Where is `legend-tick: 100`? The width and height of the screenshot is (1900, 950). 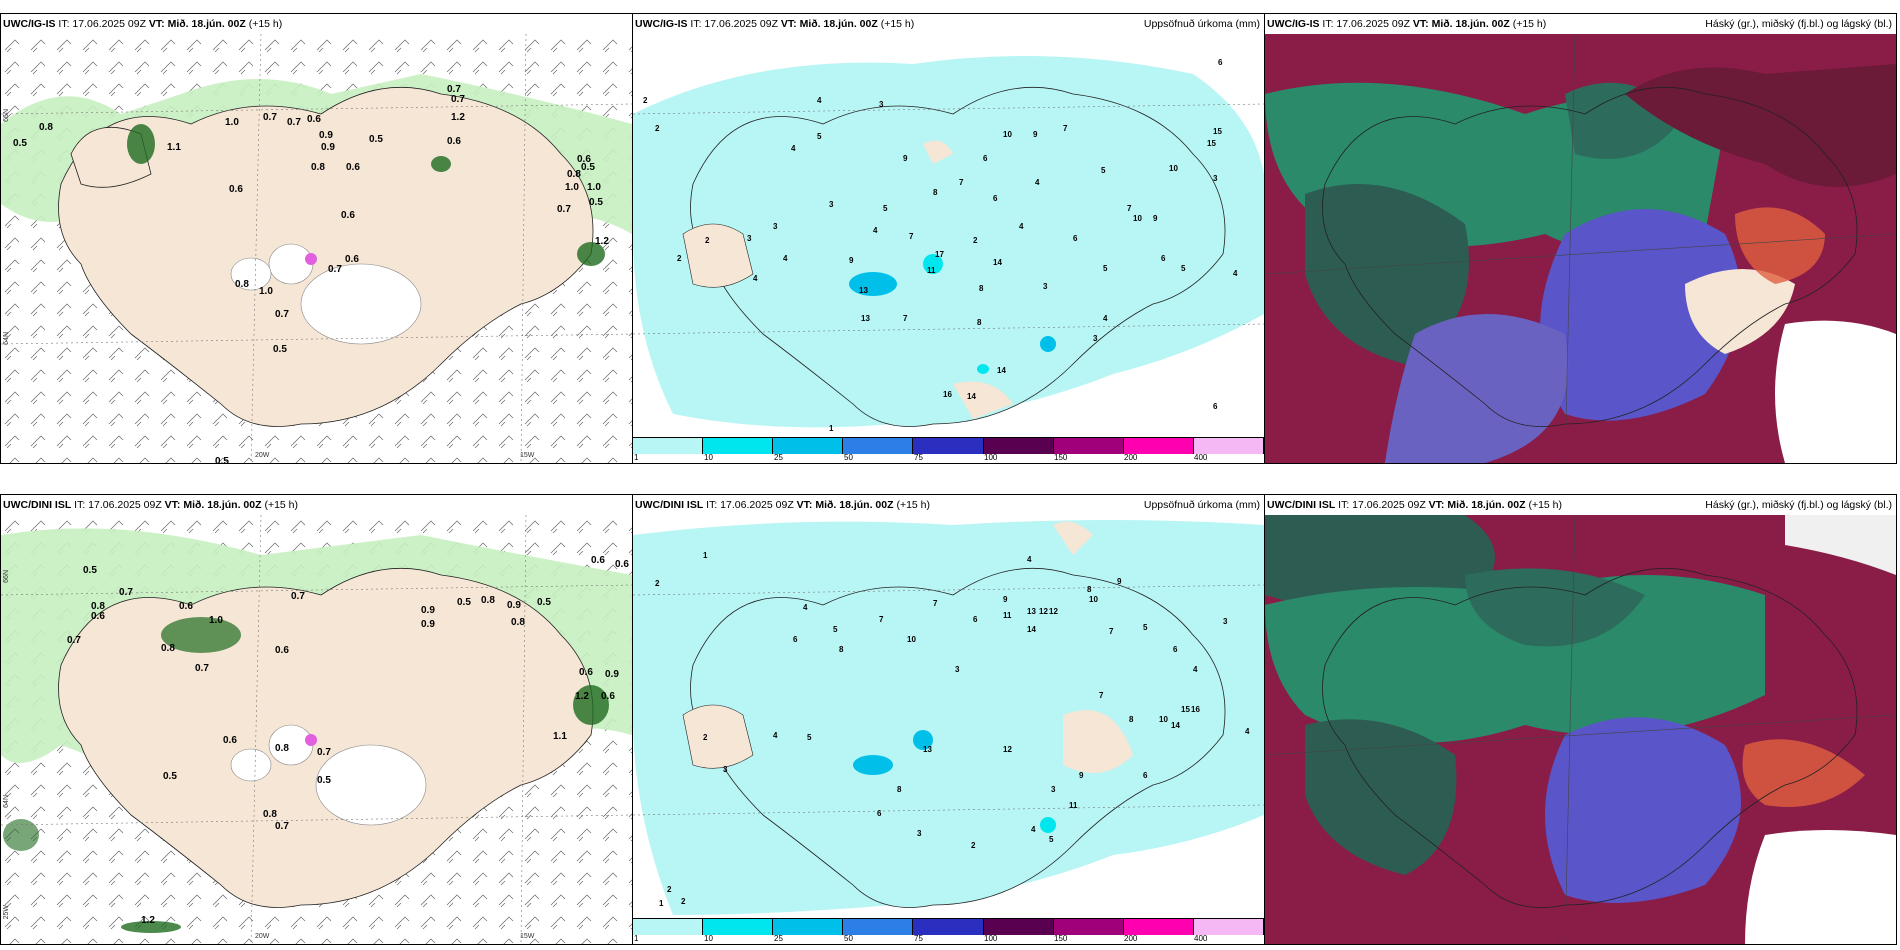
legend-tick: 100 is located at coordinates (991, 457).